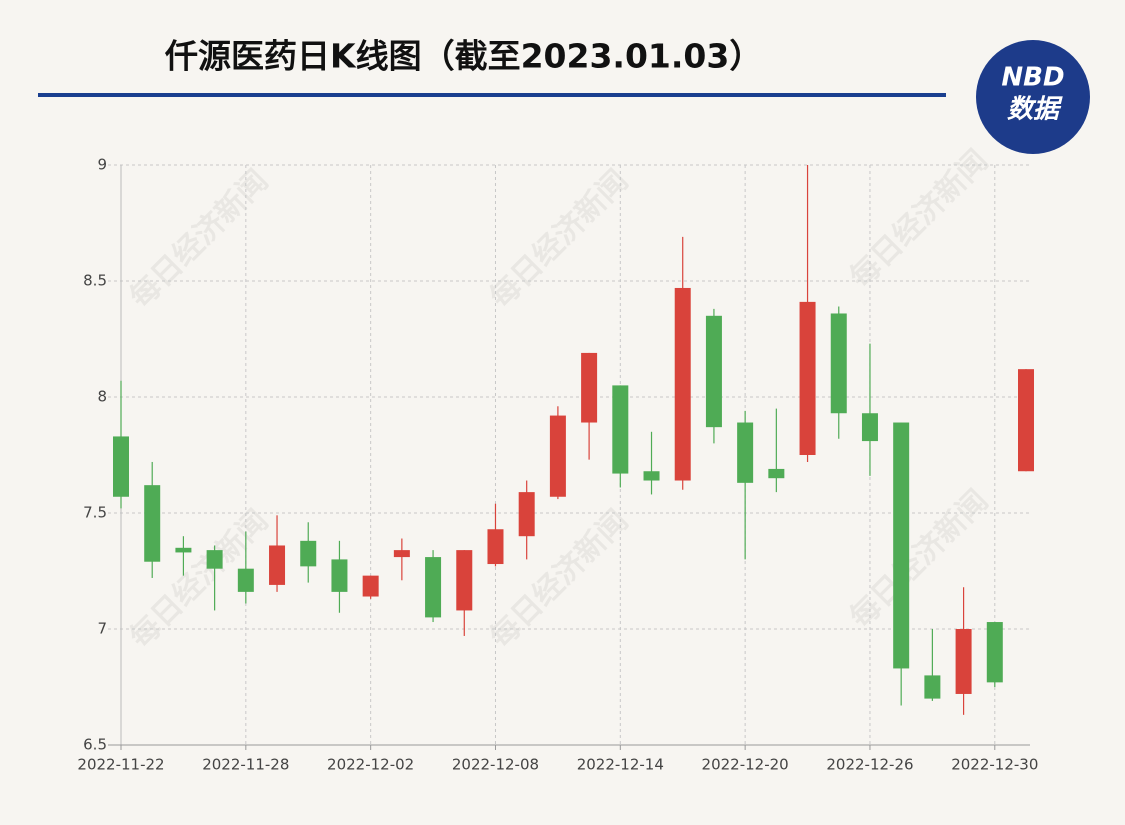  What do you see at coordinates (620, 765) in the screenshot?
I see `x-tick-label: 2022-12-14` at bounding box center [620, 765].